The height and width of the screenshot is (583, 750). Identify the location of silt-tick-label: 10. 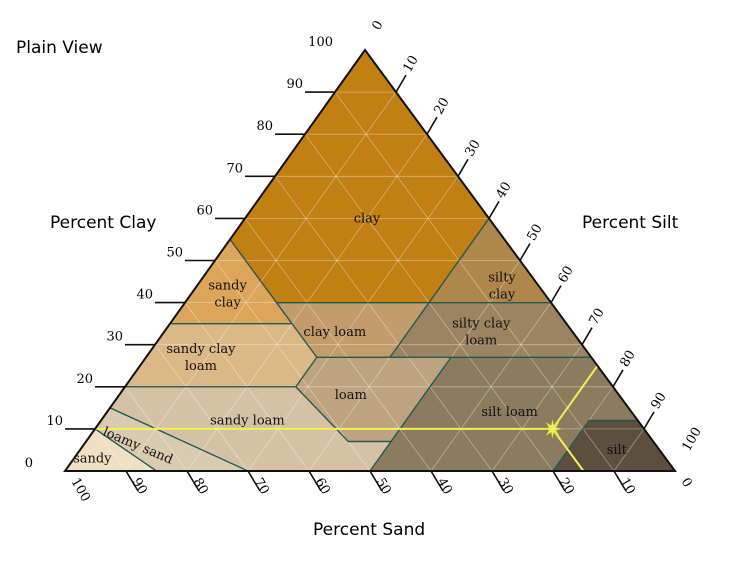
(410, 64).